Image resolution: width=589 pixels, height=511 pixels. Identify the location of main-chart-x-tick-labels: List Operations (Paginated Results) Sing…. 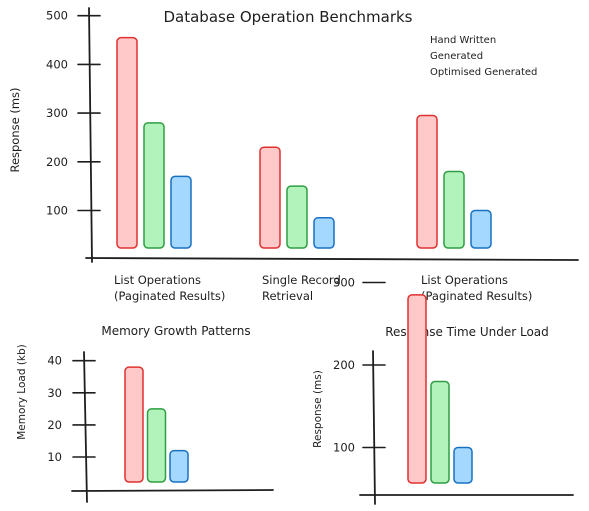
(323, 288).